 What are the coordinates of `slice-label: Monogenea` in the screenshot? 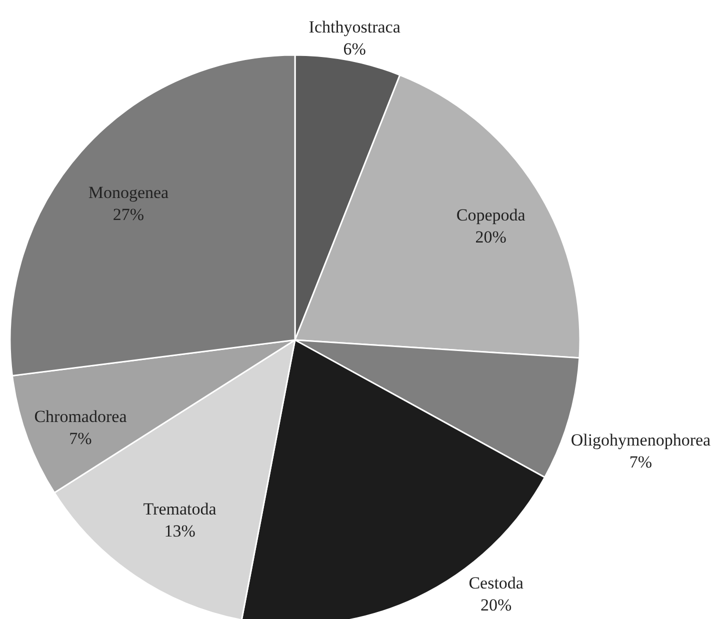 It's located at (129, 192).